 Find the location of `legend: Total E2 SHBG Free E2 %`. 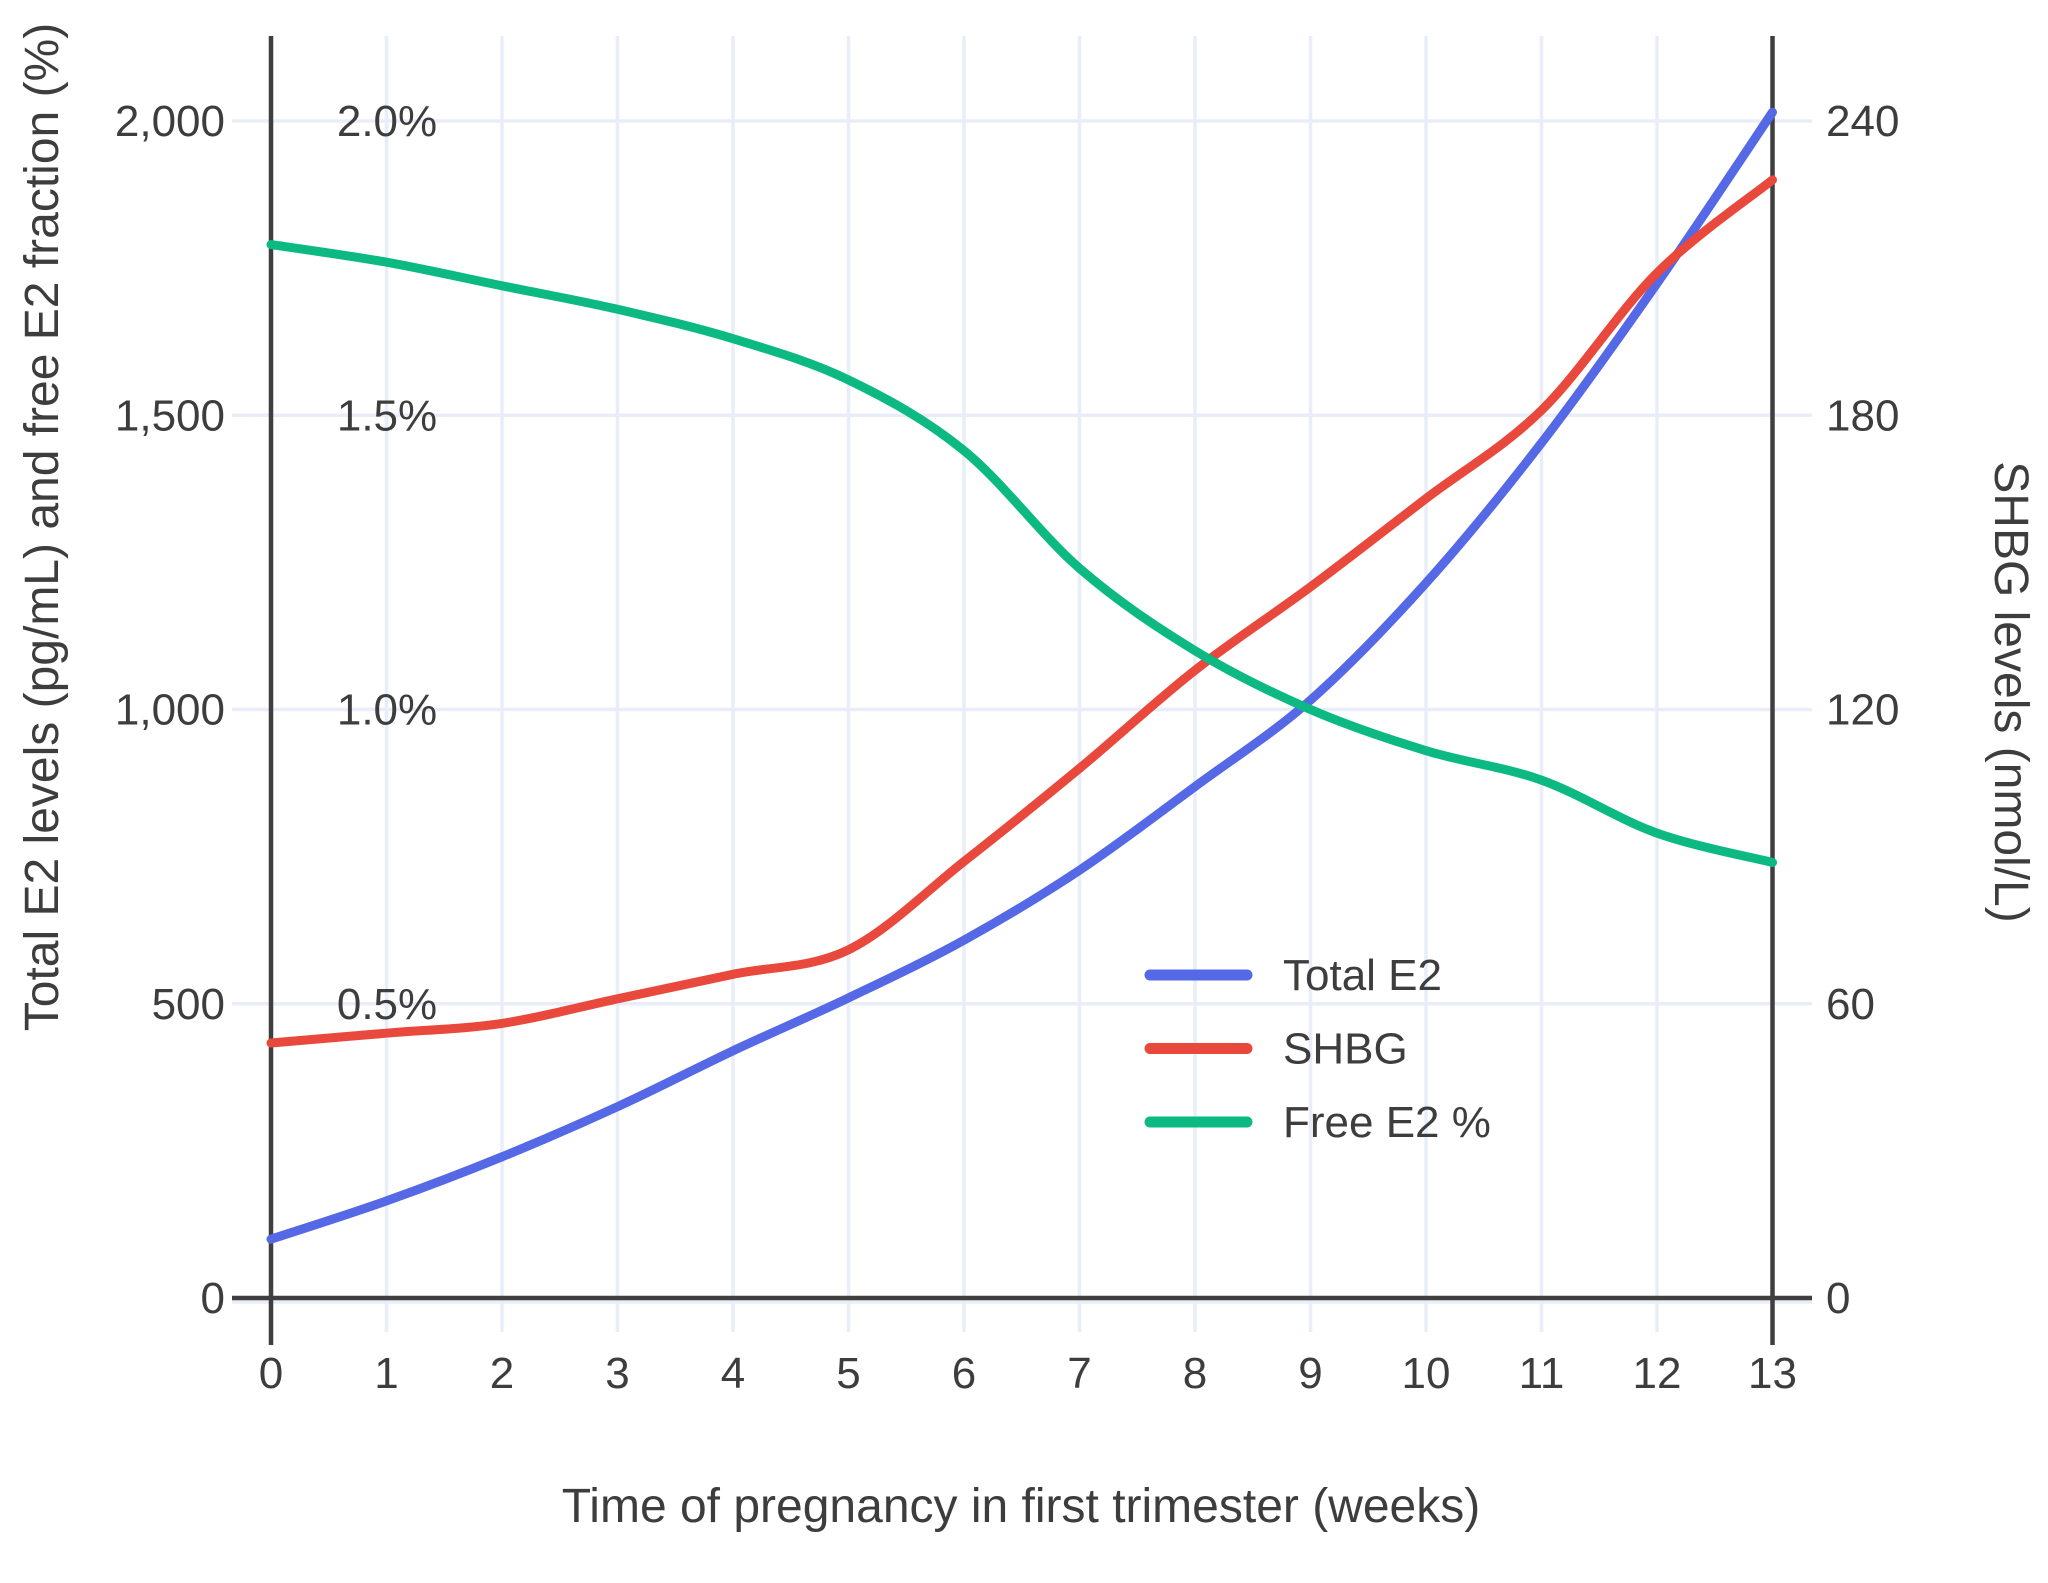

legend: Total E2 SHBG Free E2 % is located at coordinates (1317, 1049).